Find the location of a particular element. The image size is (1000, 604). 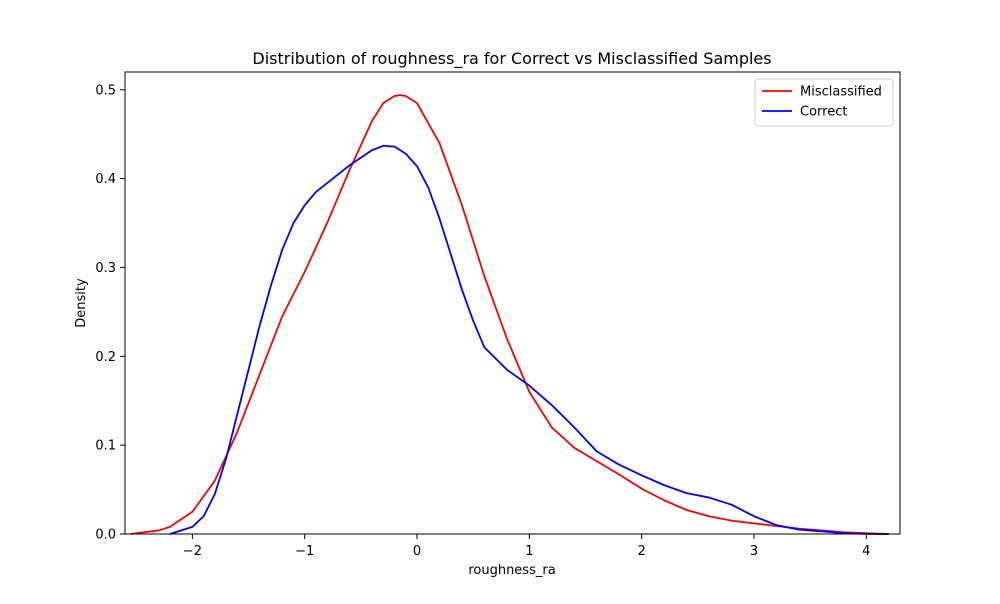

y-tick-label: 0.2 is located at coordinates (105, 357).